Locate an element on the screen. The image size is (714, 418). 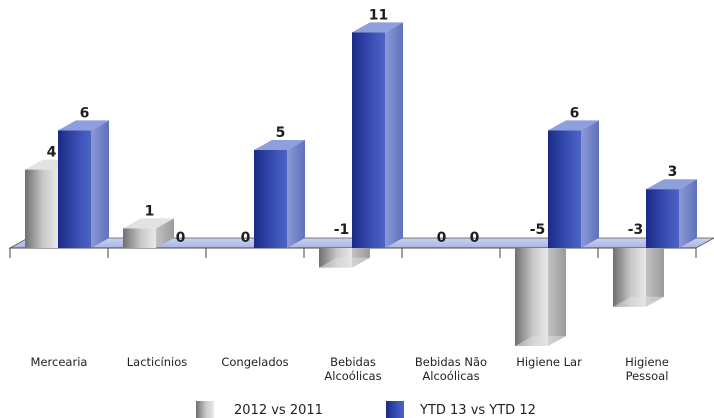
legend-label-blue: YTD 13 vs YTD 12 is located at coordinates (477, 410).